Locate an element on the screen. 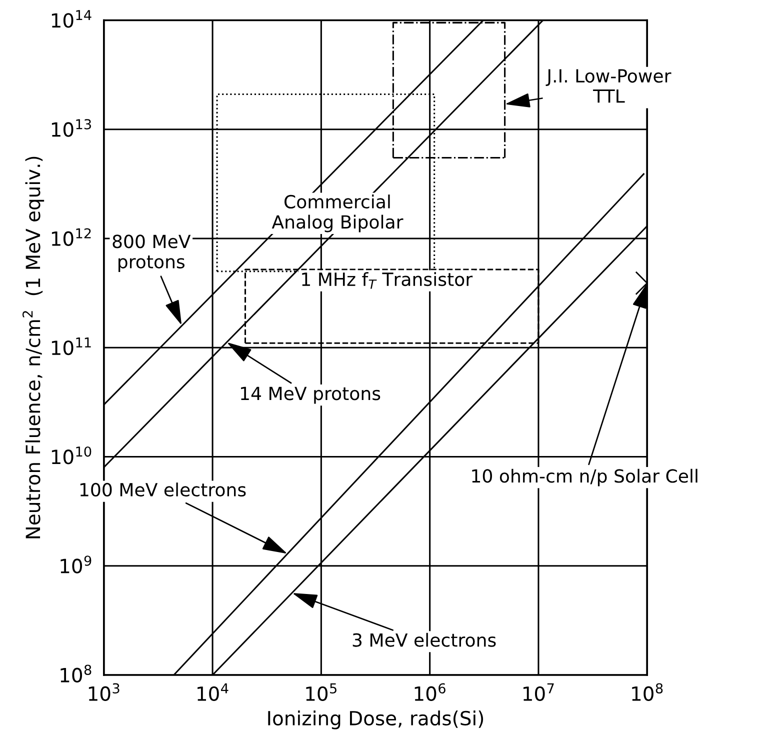  x-tick-label: 10$^{8}$ is located at coordinates (647, 692).